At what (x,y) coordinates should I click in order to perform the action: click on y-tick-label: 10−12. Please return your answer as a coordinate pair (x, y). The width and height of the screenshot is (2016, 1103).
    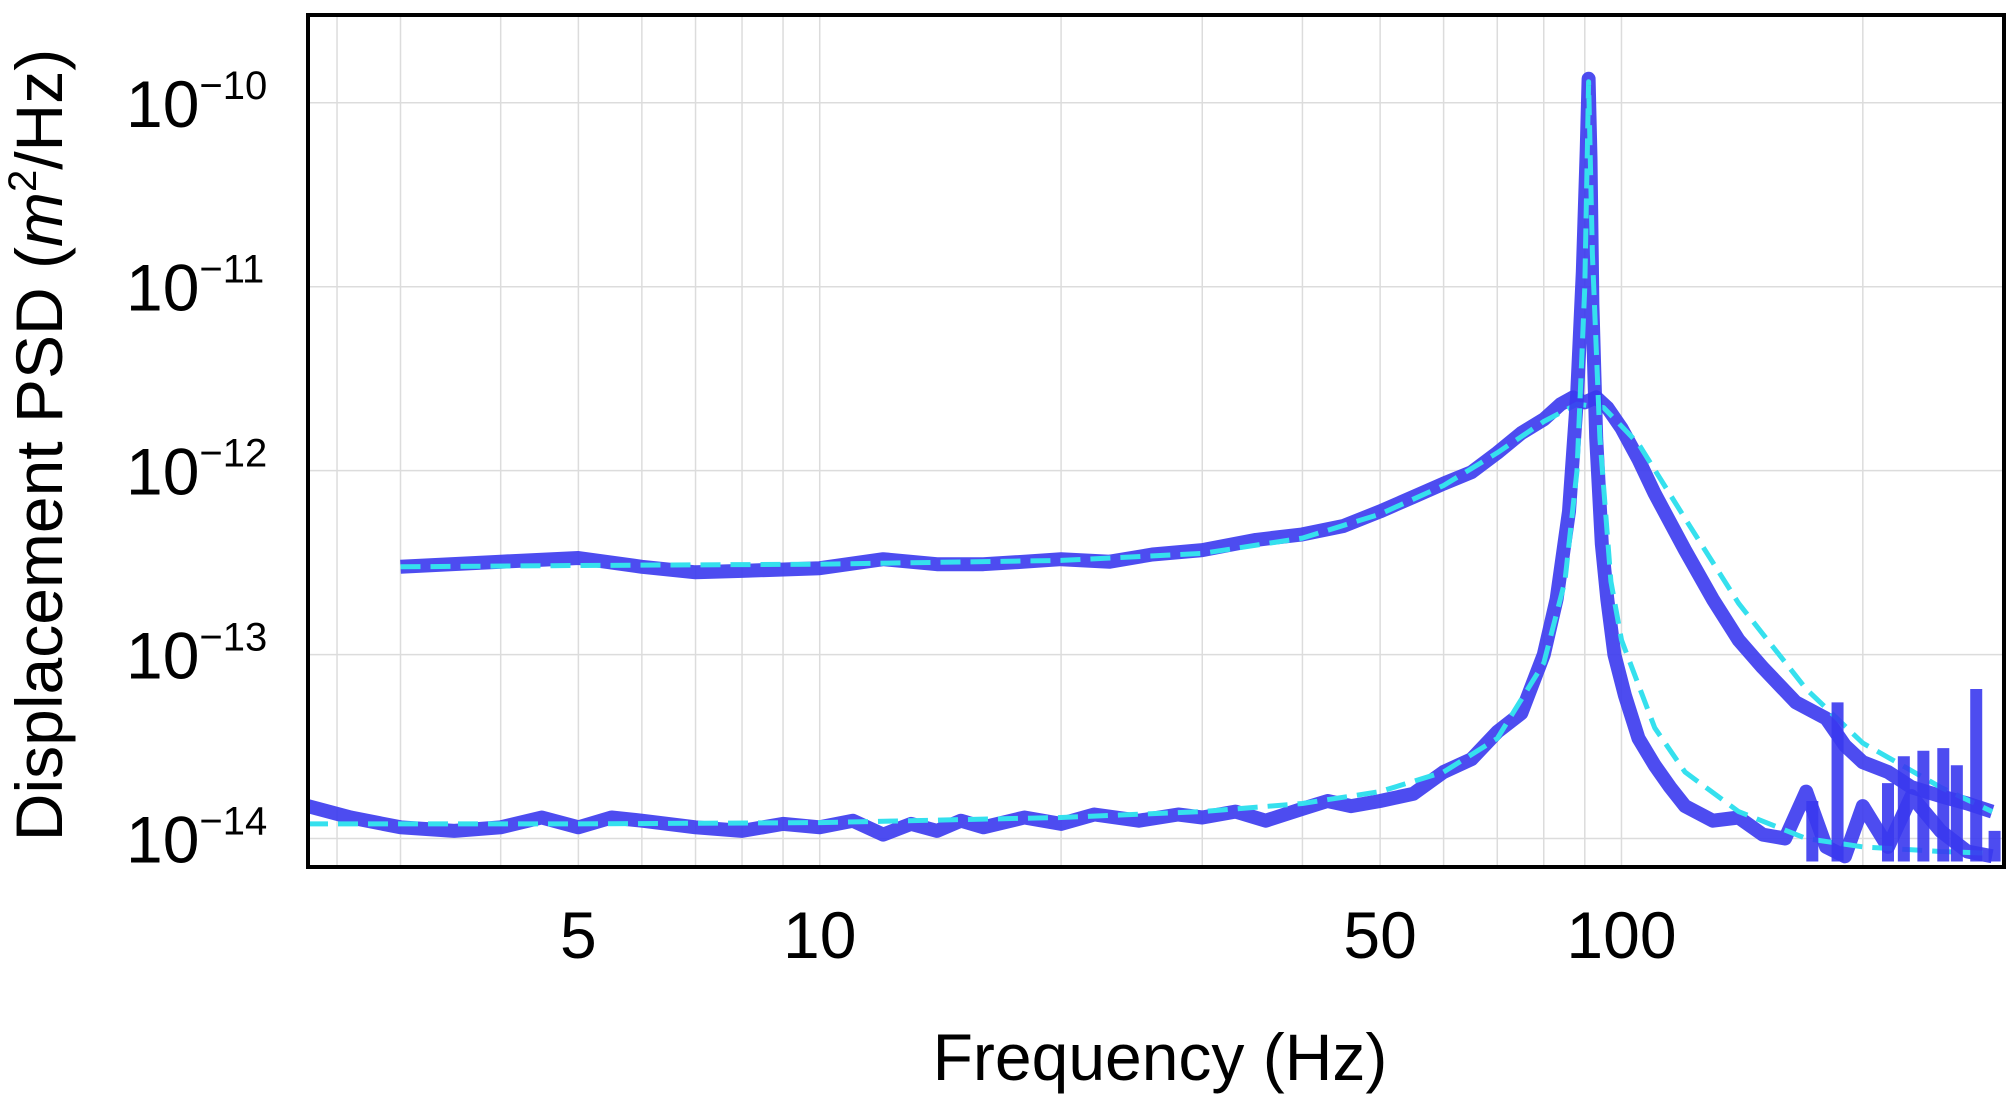
    Looking at the image, I should click on (196, 470).